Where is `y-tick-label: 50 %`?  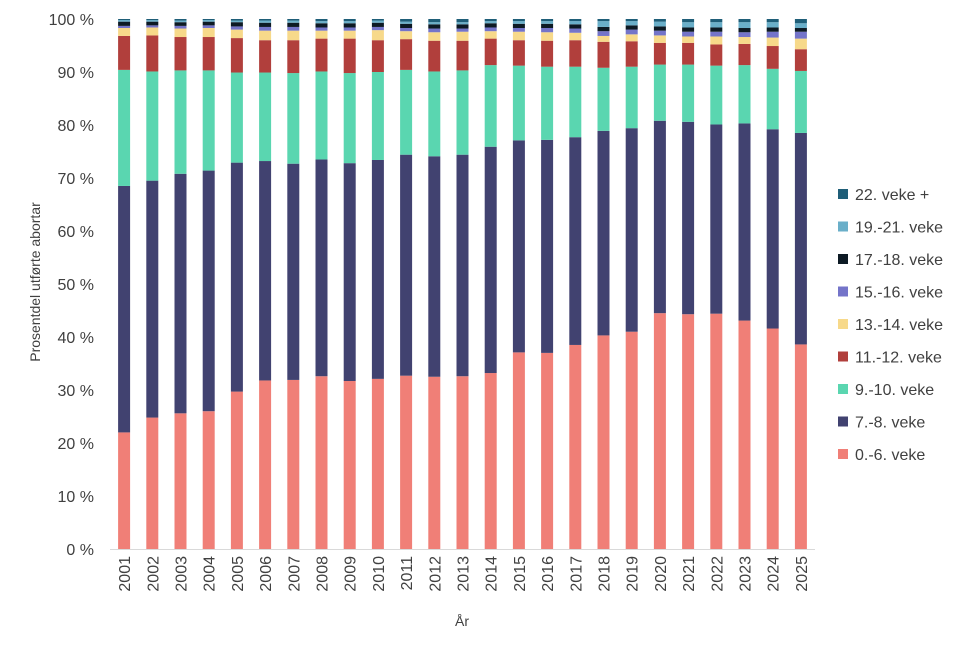
y-tick-label: 50 % is located at coordinates (76, 285).